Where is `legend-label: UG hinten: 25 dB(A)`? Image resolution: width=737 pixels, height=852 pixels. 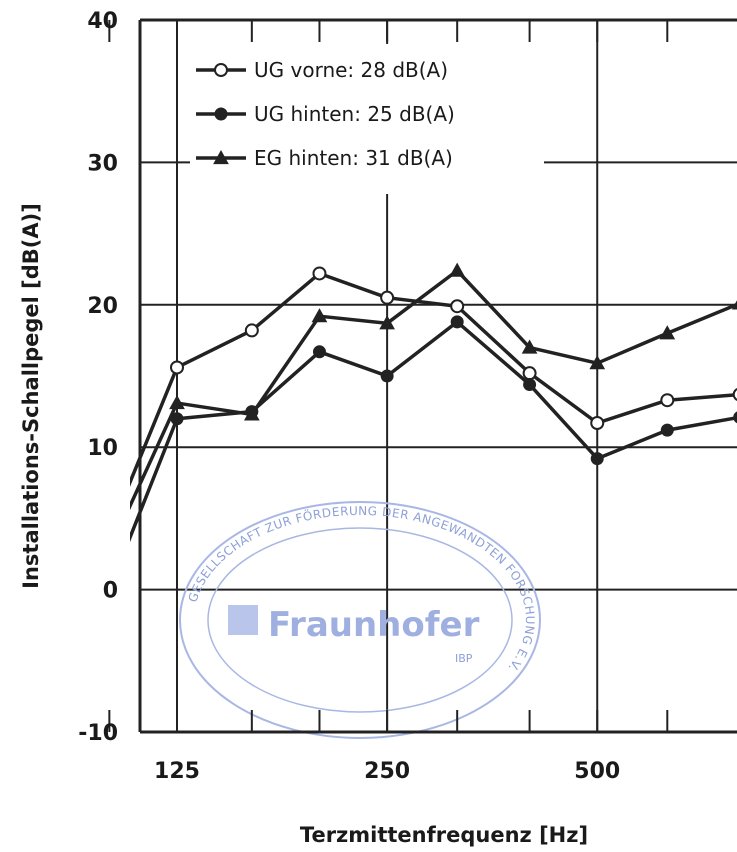
legend-label: UG hinten: 25 dB(A) is located at coordinates (354, 114).